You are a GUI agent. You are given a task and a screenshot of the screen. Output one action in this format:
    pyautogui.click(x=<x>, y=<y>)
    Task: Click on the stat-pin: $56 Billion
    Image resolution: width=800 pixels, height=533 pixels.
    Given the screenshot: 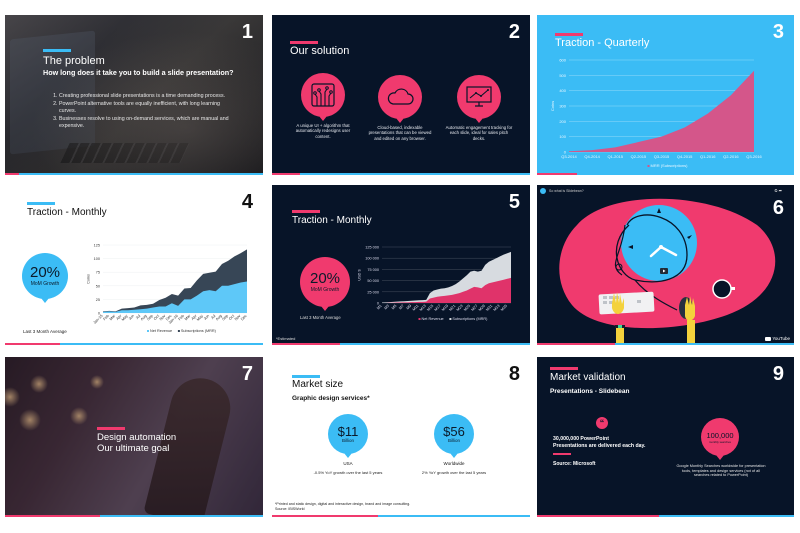 What is the action you would take?
    pyautogui.click(x=454, y=436)
    